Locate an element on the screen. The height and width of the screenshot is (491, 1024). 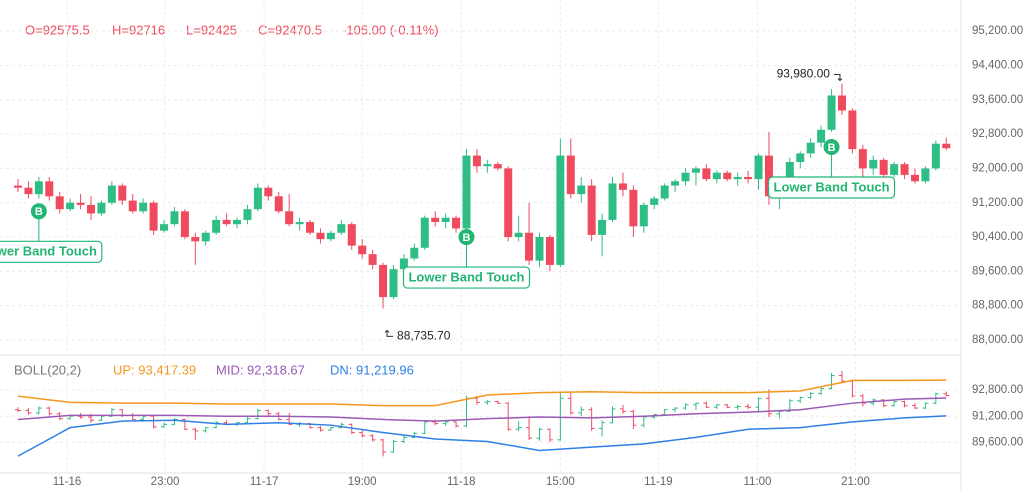
legend-low: L=92425 is located at coordinates (211, 29).